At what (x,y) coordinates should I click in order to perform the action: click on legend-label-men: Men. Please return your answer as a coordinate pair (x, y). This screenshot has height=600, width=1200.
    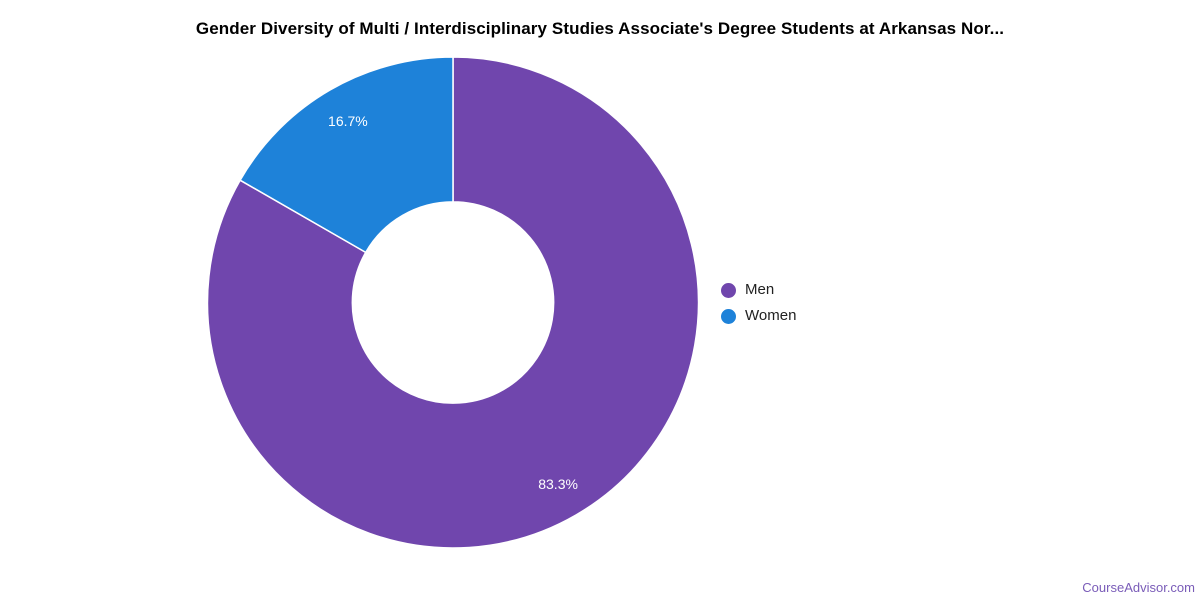
    Looking at the image, I should click on (760, 289).